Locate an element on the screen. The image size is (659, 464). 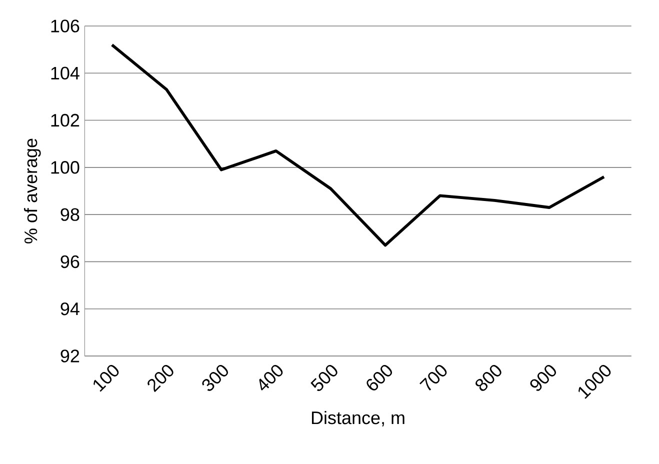
x-tick-label: 700 is located at coordinates (433, 377).